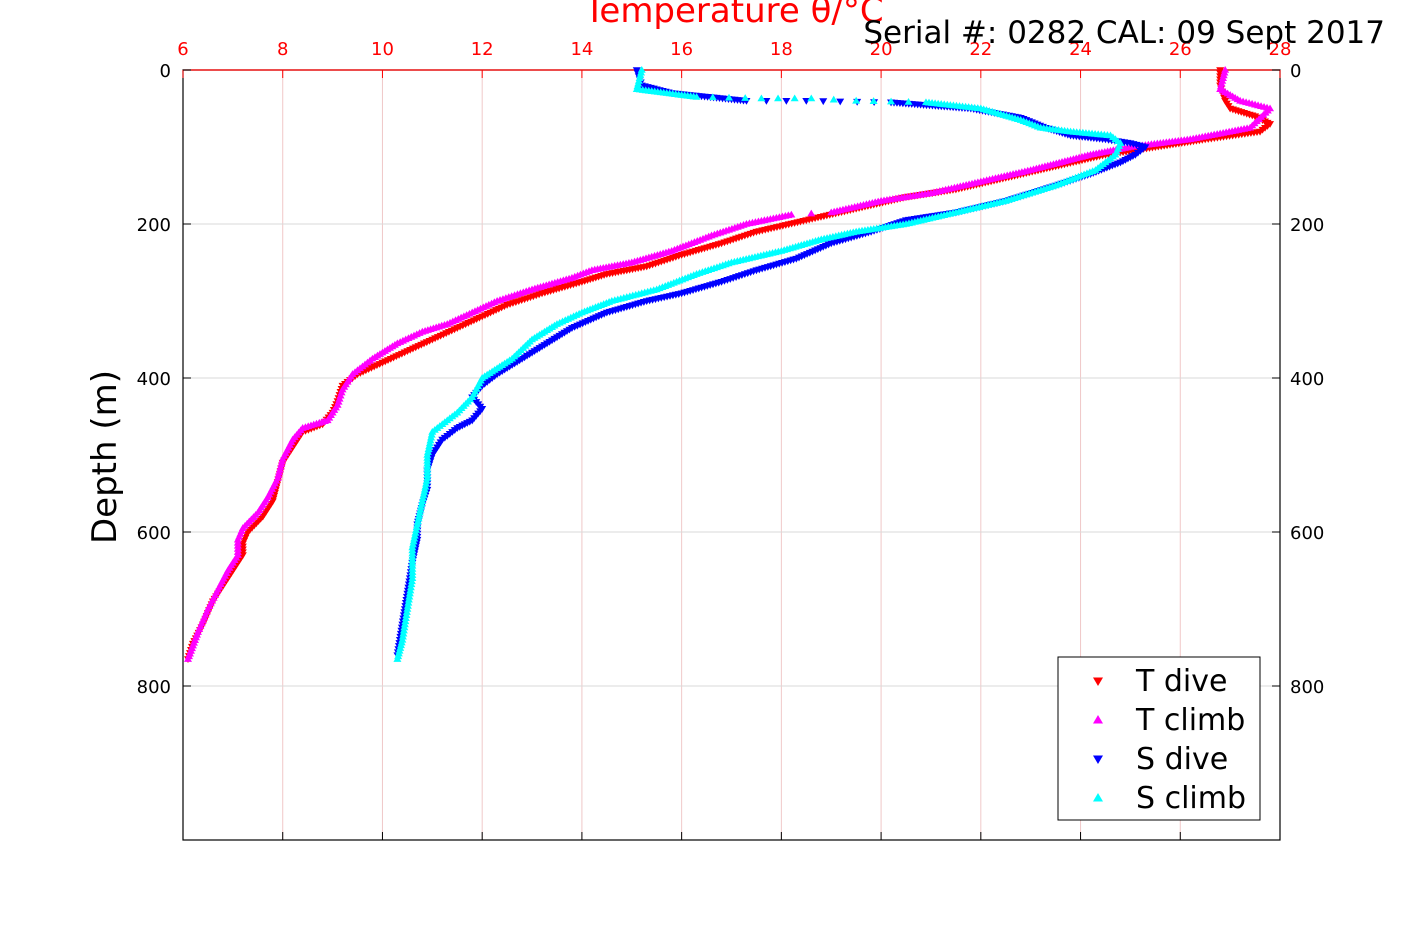 This screenshot has height=945, width=1417. Describe the element at coordinates (1080, 49) in the screenshot. I see `x-tick-label: 24` at that location.